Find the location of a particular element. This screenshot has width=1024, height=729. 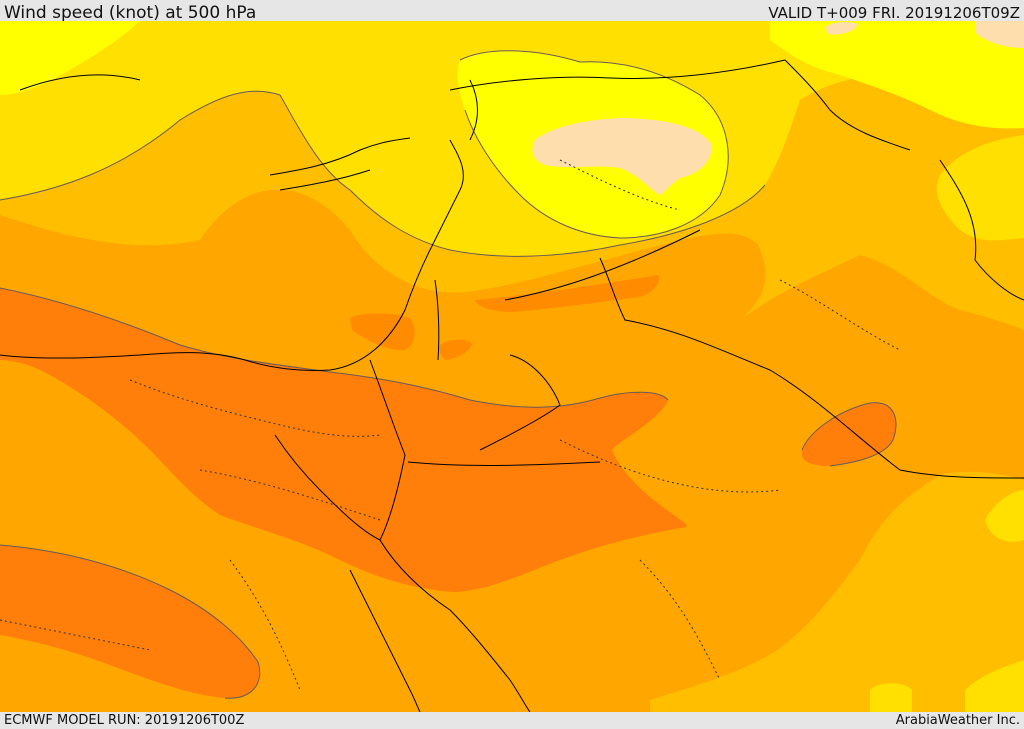

valid-time-label: VALID T+009 FRI. 20191206T09Z is located at coordinates (894, 13).